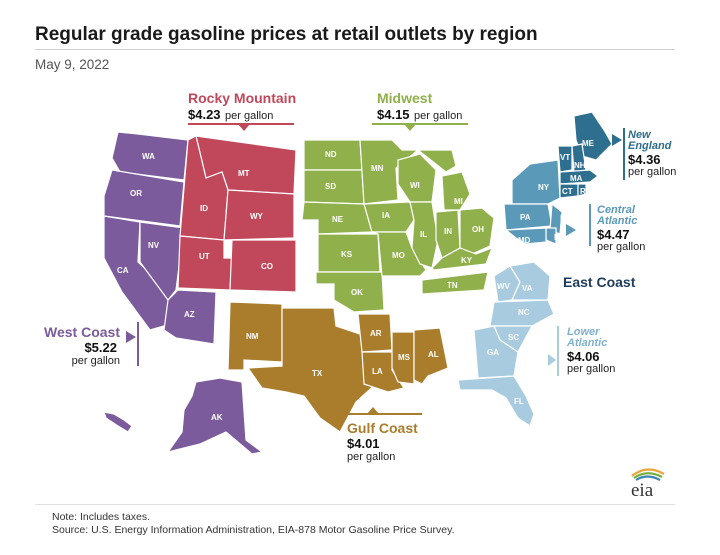  I want to click on state-ky, so click(462, 258).